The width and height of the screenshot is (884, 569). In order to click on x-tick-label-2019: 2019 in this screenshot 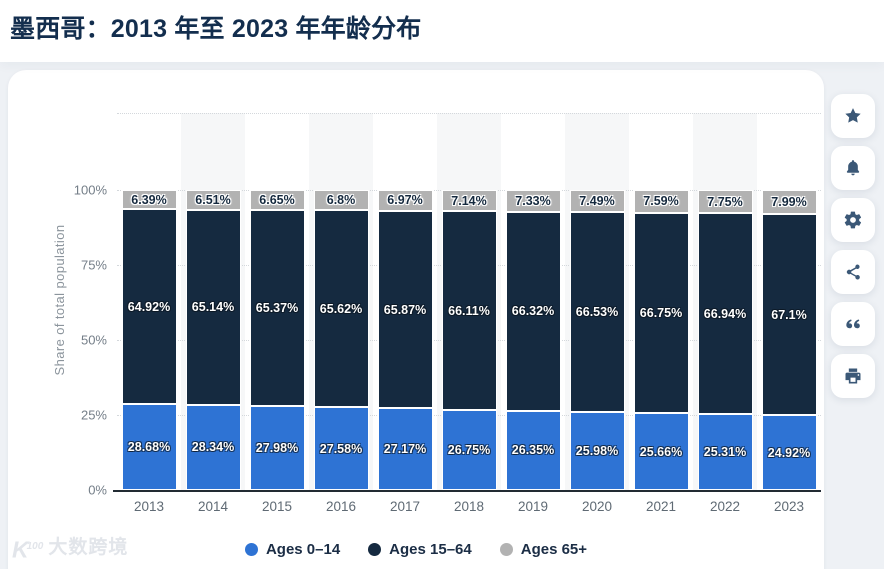, I will do `click(533, 506)`.